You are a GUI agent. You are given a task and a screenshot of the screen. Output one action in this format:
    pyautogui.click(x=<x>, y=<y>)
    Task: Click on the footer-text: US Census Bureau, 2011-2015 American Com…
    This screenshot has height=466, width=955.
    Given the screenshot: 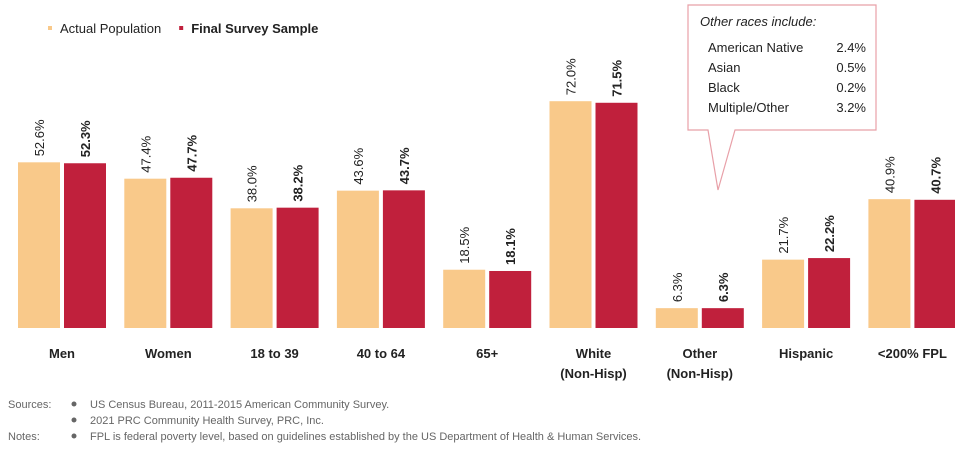 What is the action you would take?
    pyautogui.click(x=239, y=405)
    